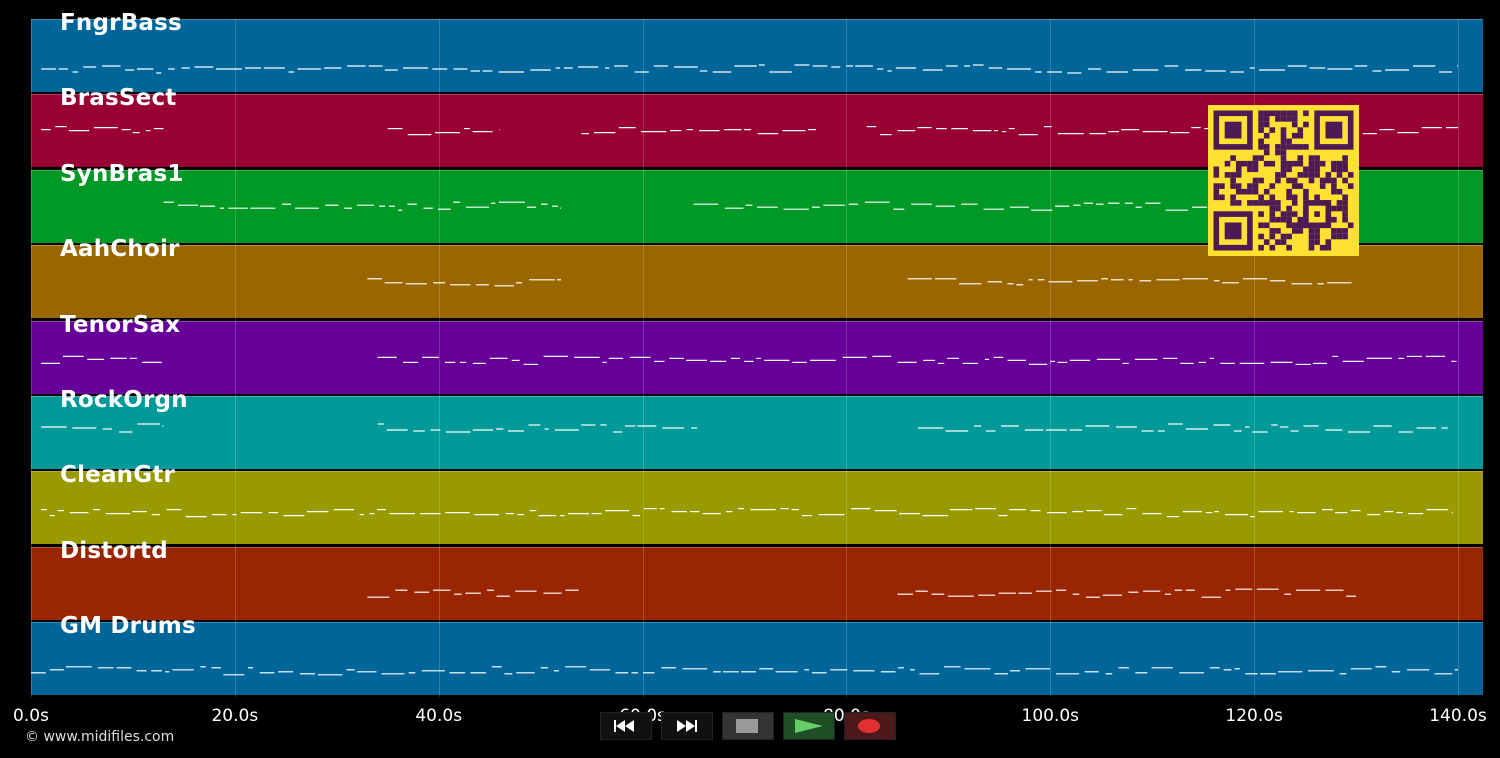 The image size is (1500, 758). What do you see at coordinates (1050, 716) in the screenshot?
I see `time-tick-label: 100.0s` at bounding box center [1050, 716].